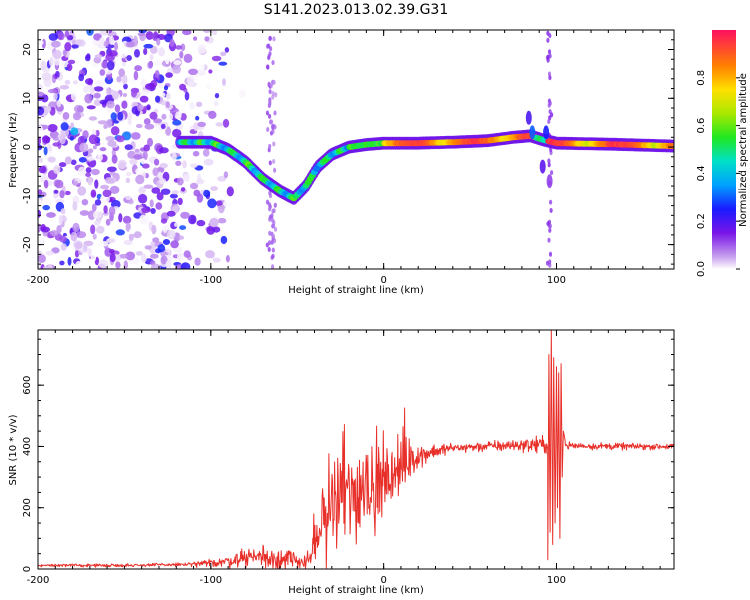 The height and width of the screenshot is (600, 750). Describe the element at coordinates (356, 10) in the screenshot. I see `figure-title: S141.2023.013.02.39.G31` at that location.